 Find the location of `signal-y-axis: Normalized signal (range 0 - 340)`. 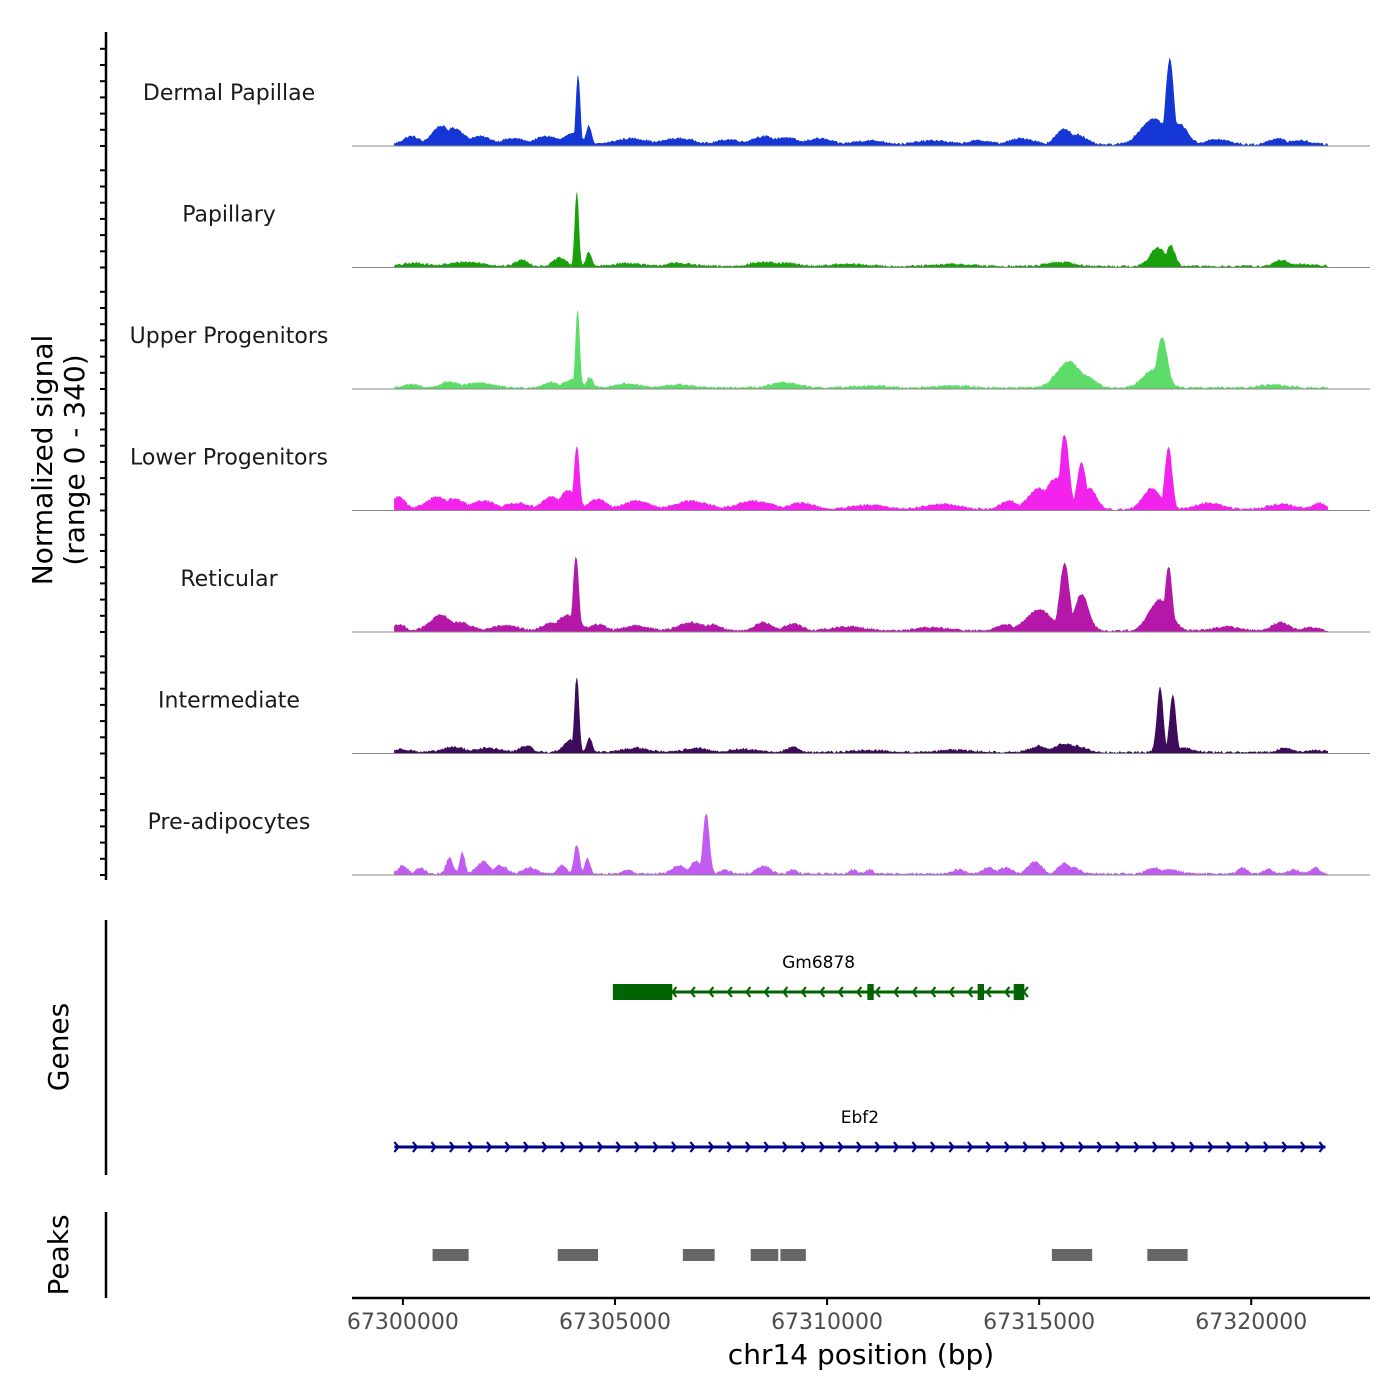

signal-y-axis: Normalized signal (range 0 - 340) is located at coordinates (67, 456).